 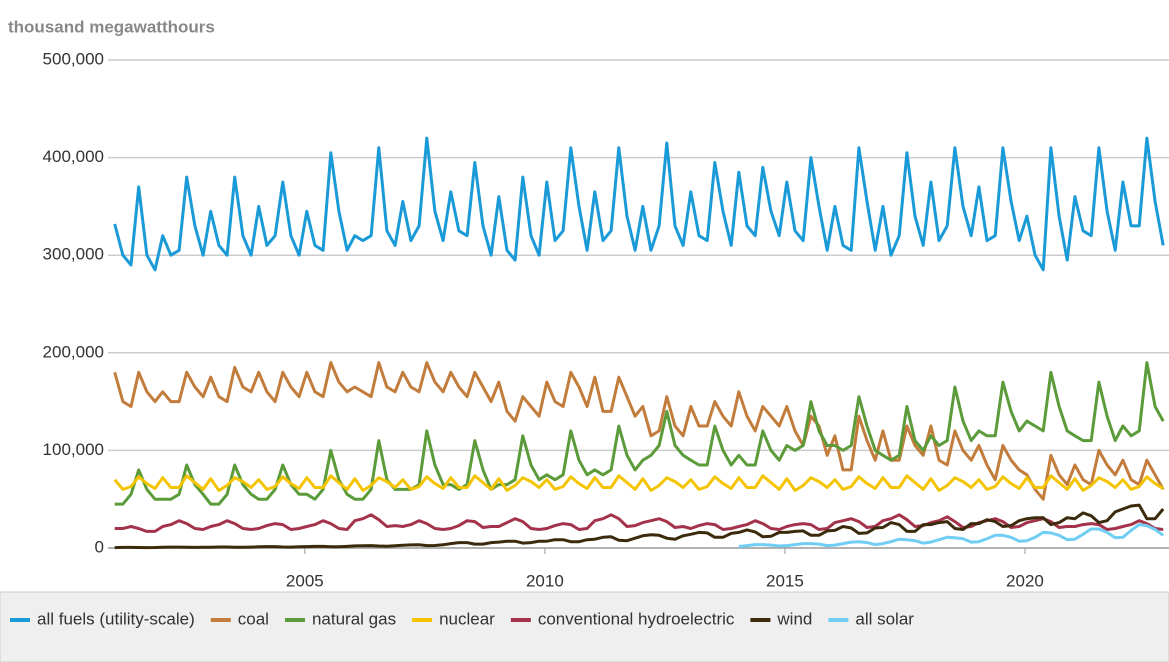 What do you see at coordinates (73, 351) in the screenshot?
I see `y-tick-label: 200,000` at bounding box center [73, 351].